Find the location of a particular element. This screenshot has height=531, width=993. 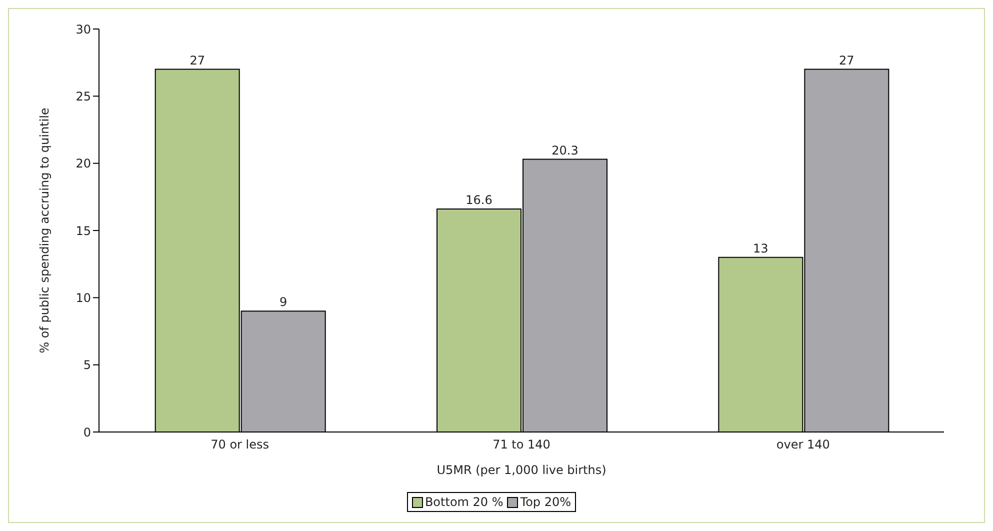

y-tick-label: 10 is located at coordinates (83, 297).